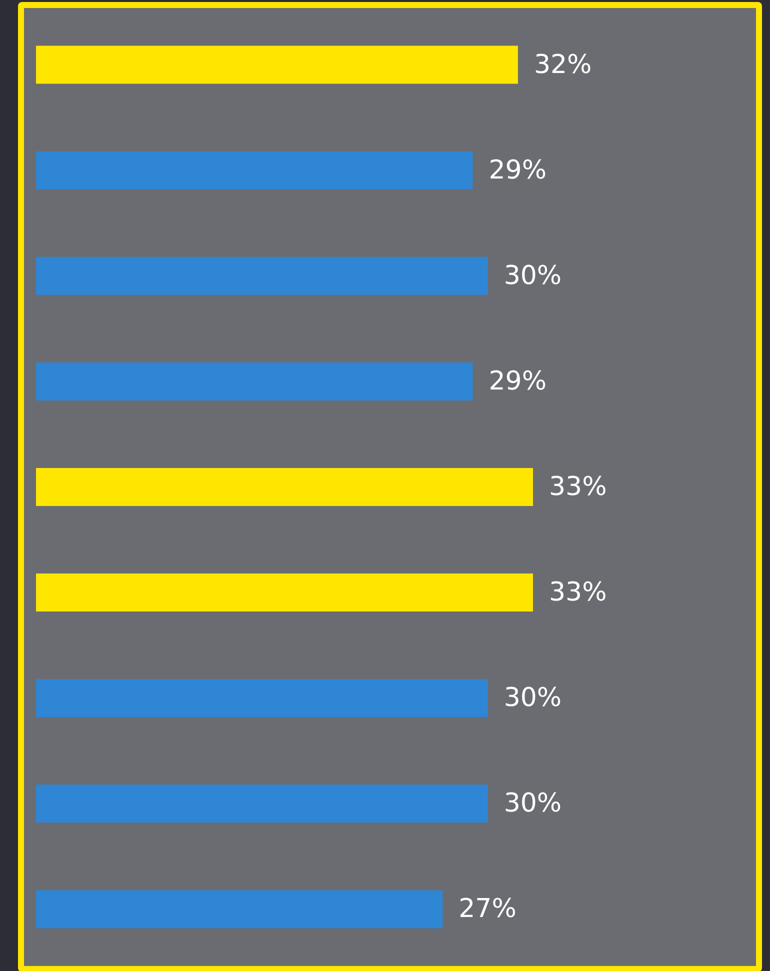 This screenshot has width=770, height=971. I want to click on data-label: 32%, so click(563, 65).